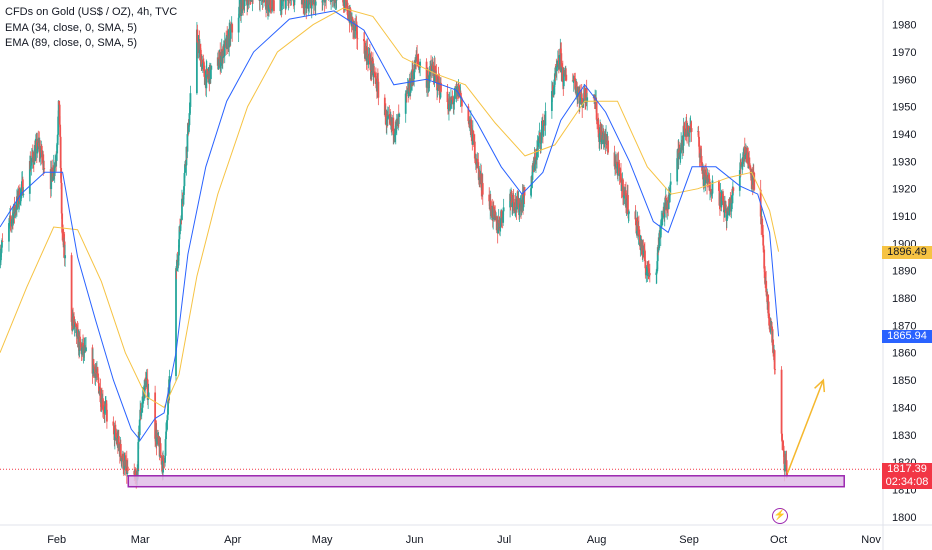 Image resolution: width=932 pixels, height=550 pixels. What do you see at coordinates (778, 540) in the screenshot?
I see `x-tick-label: Oct` at bounding box center [778, 540].